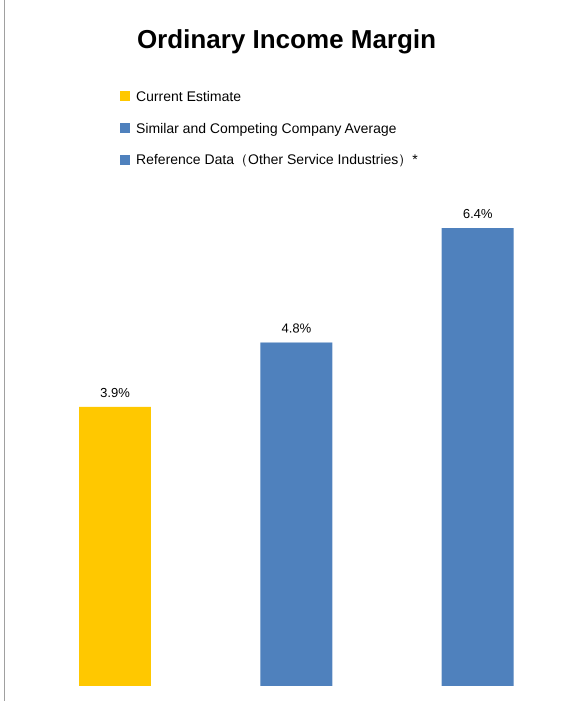 The width and height of the screenshot is (573, 701). I want to click on legend-label: Reference Data（Other Service Industries）*, so click(277, 160).